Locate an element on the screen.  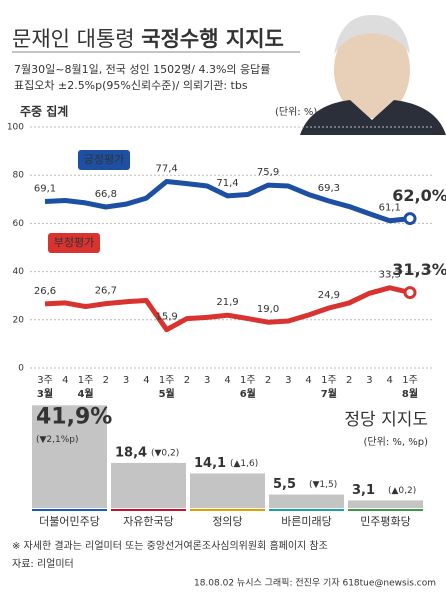
end-label: 62,0% is located at coordinates (419, 195).